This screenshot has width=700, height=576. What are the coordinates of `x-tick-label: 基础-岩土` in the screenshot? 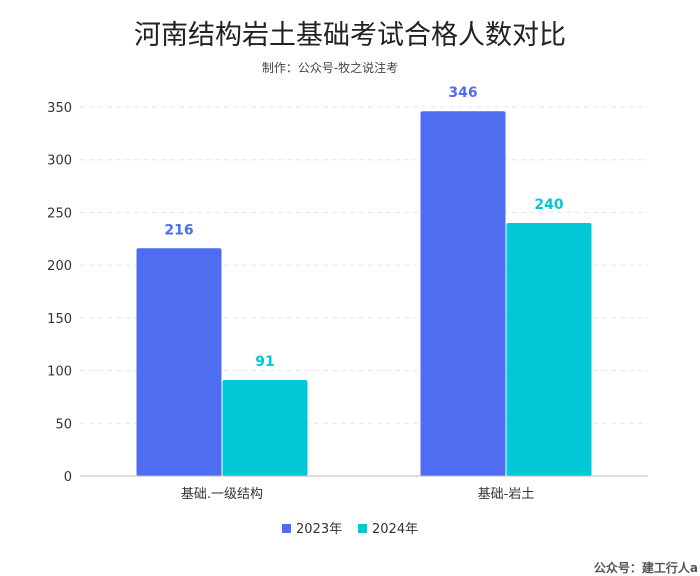 It's located at (506, 494).